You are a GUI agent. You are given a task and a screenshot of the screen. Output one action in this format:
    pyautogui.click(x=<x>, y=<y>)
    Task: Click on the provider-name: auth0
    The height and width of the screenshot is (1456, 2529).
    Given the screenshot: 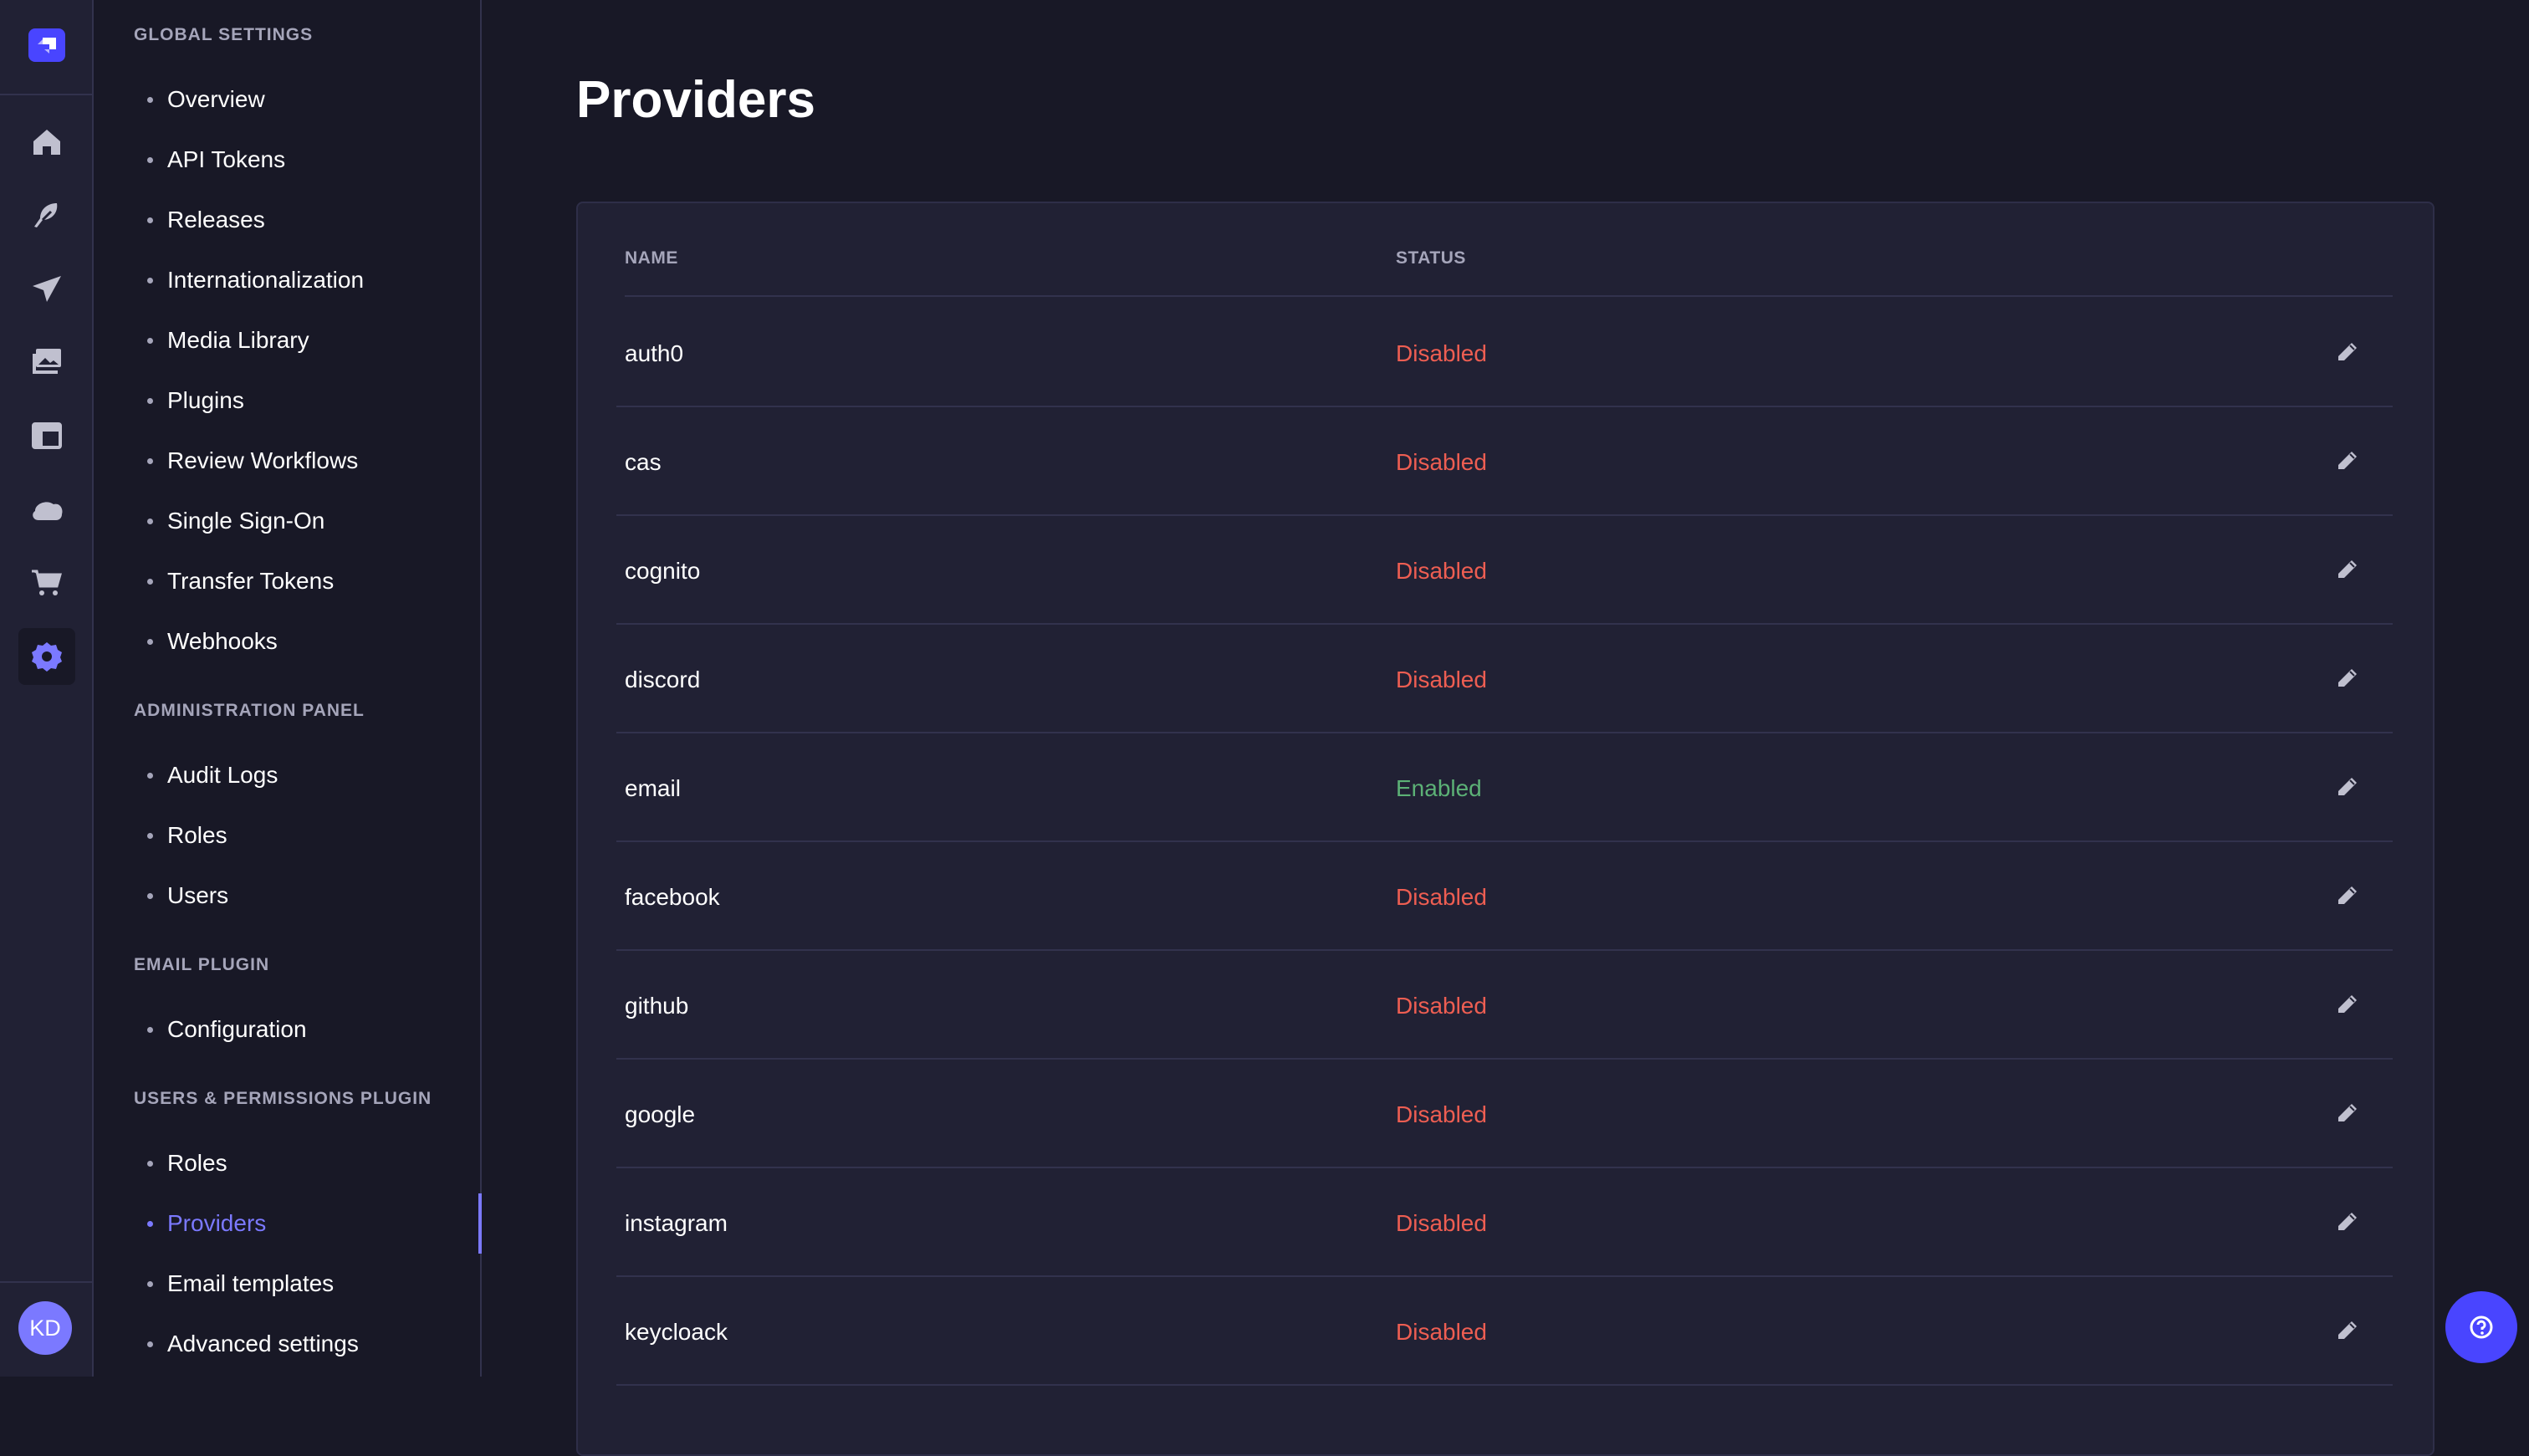 What is the action you would take?
    pyautogui.click(x=654, y=353)
    